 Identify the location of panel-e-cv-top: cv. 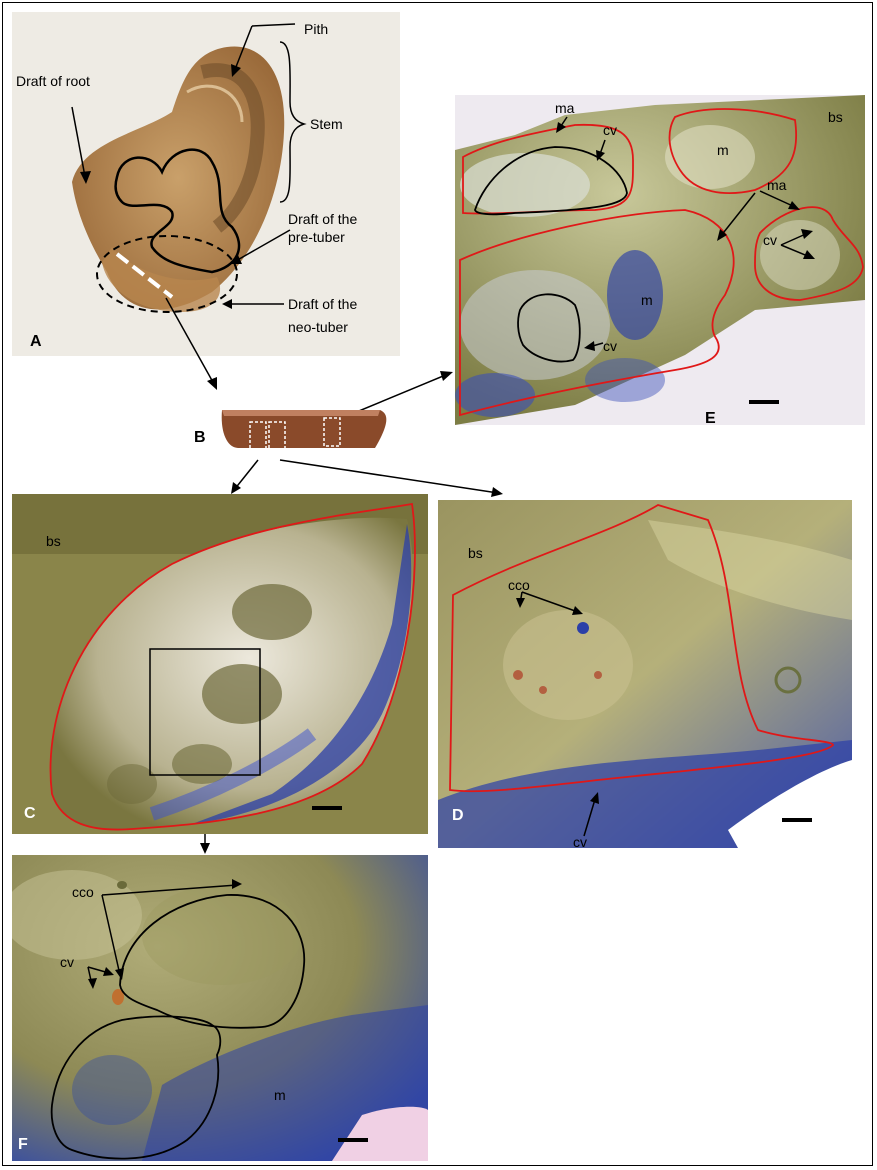
(610, 130).